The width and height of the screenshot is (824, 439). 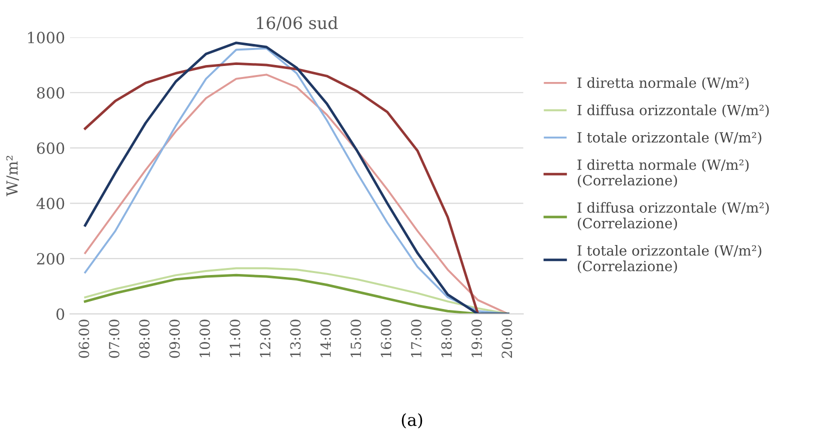 I want to click on x-tick-label: 07:00, so click(x=114, y=339).